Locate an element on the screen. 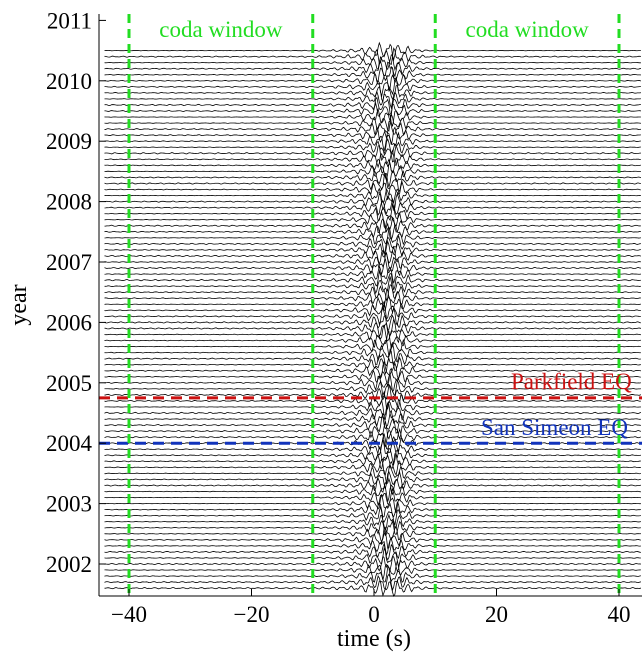 This screenshot has height=654, width=642. y-tick-label: 2009 is located at coordinates (69, 141).